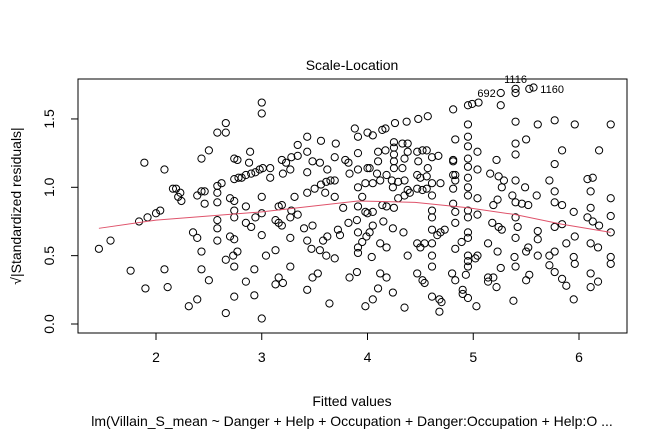 This screenshot has width=672, height=432. What do you see at coordinates (520, 87) in the screenshot?
I see `point-labels: 692 1116 1160` at bounding box center [520, 87].